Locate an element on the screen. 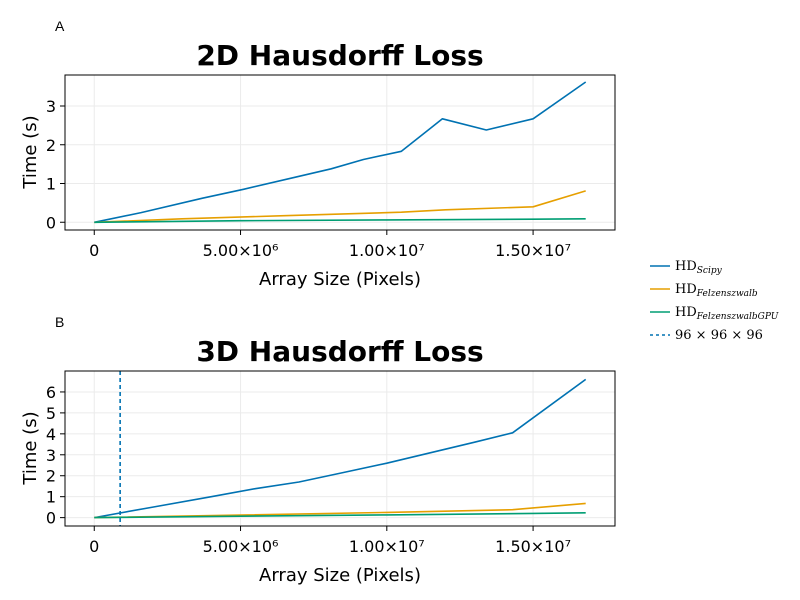  legend-sub-2: FelzenszwalbGPU is located at coordinates (737, 317).